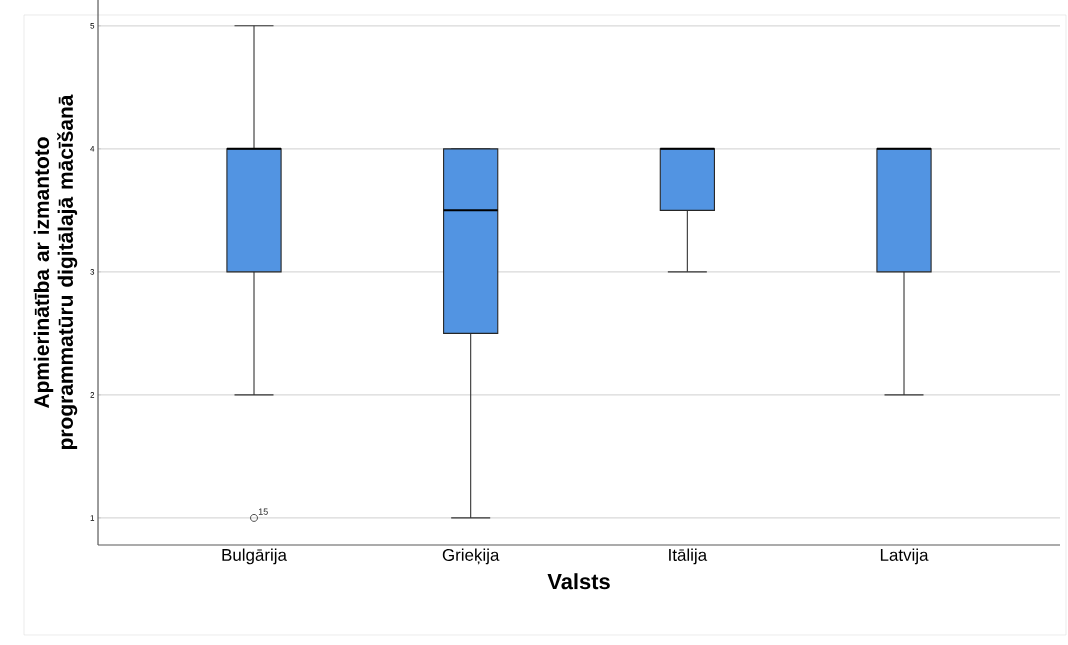  Describe the element at coordinates (254, 556) in the screenshot. I see `x-tick-label: Bulgārija` at that location.